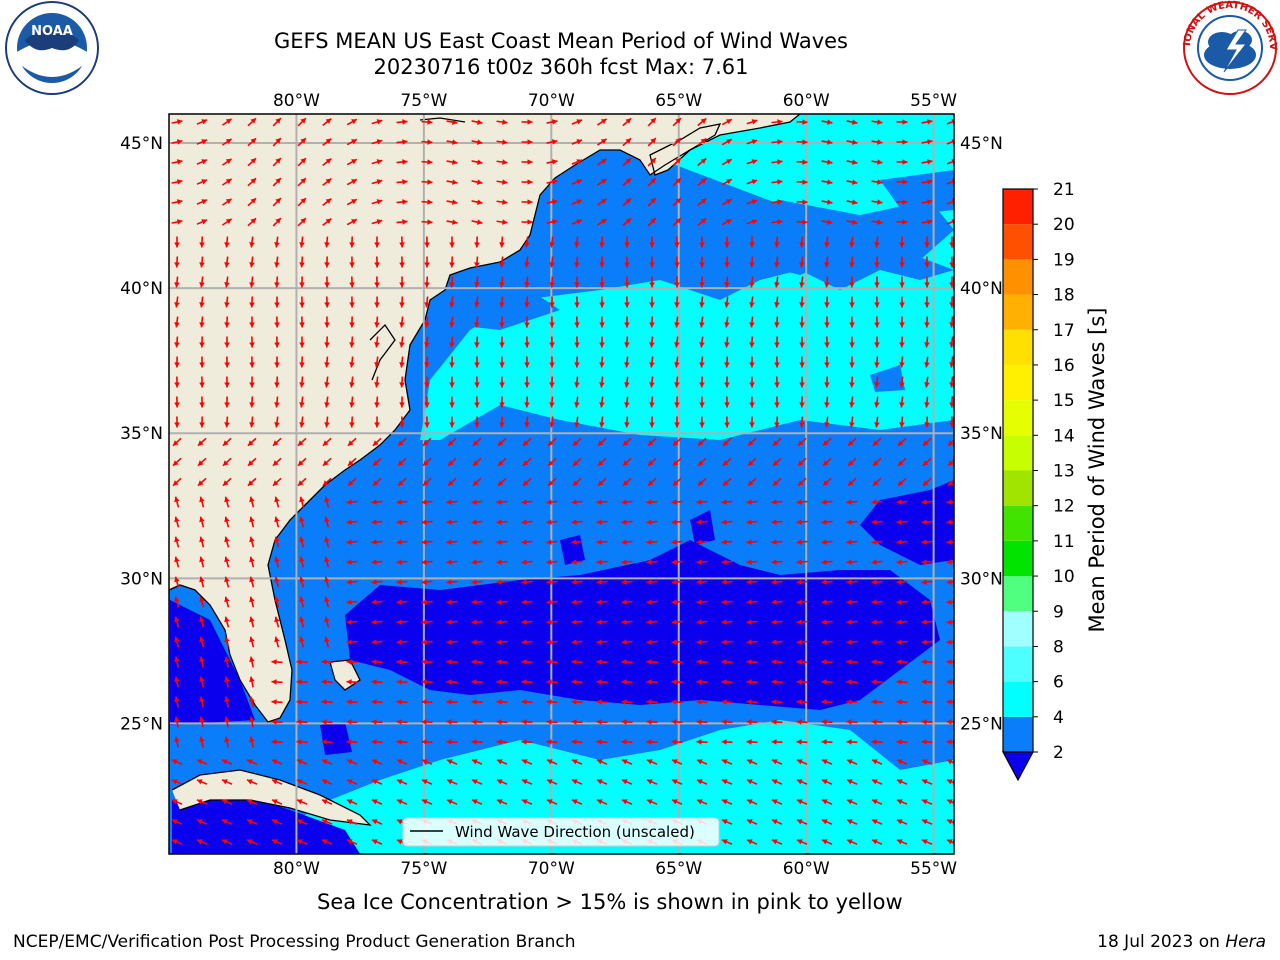 This screenshot has width=1280, height=960. Describe the element at coordinates (1064, 225) in the screenshot. I see `colorbar-tick-label: 20` at that location.